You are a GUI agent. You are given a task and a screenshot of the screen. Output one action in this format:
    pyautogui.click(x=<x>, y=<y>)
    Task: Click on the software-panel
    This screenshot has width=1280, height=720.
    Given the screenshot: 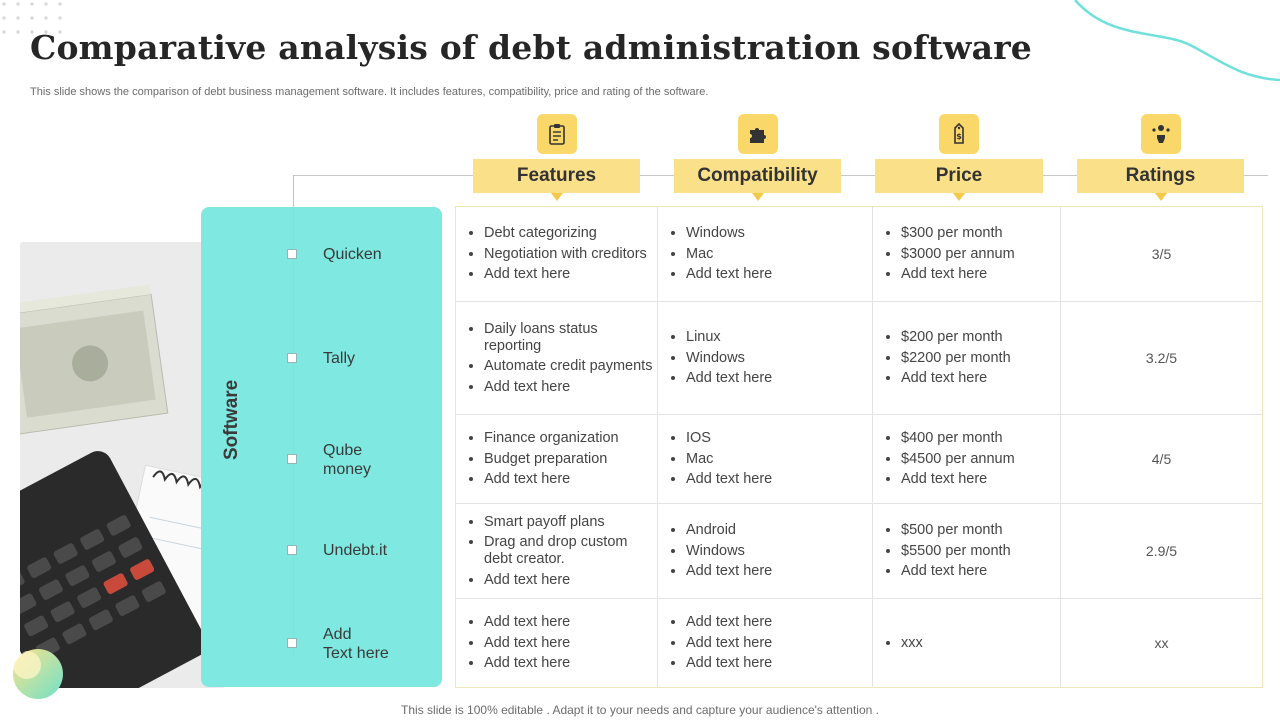 What is the action you would take?
    pyautogui.click(x=321, y=447)
    